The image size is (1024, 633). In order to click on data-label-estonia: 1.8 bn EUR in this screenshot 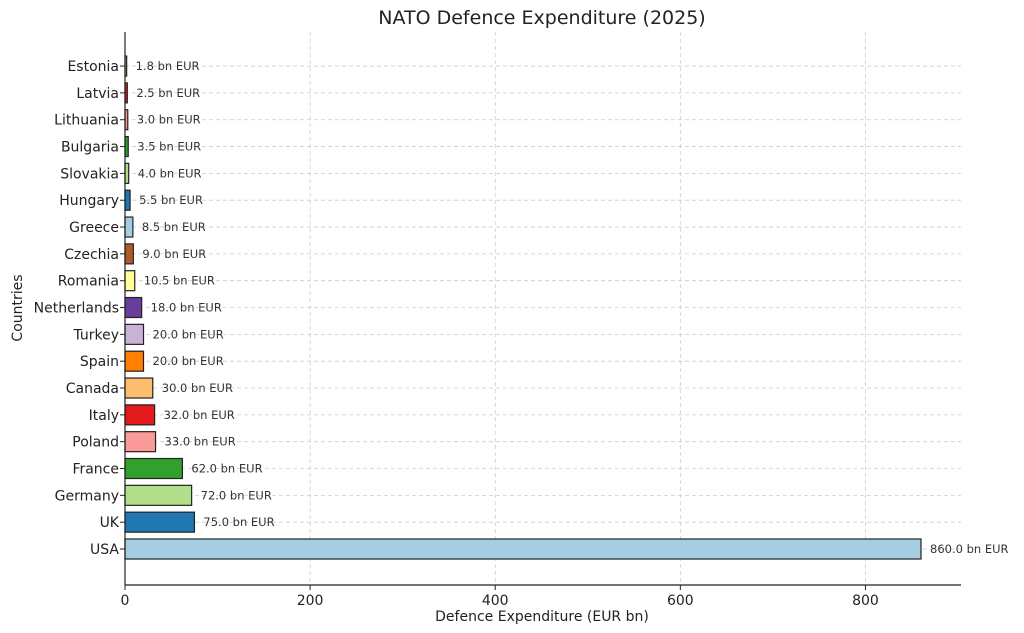, I will do `click(168, 66)`.